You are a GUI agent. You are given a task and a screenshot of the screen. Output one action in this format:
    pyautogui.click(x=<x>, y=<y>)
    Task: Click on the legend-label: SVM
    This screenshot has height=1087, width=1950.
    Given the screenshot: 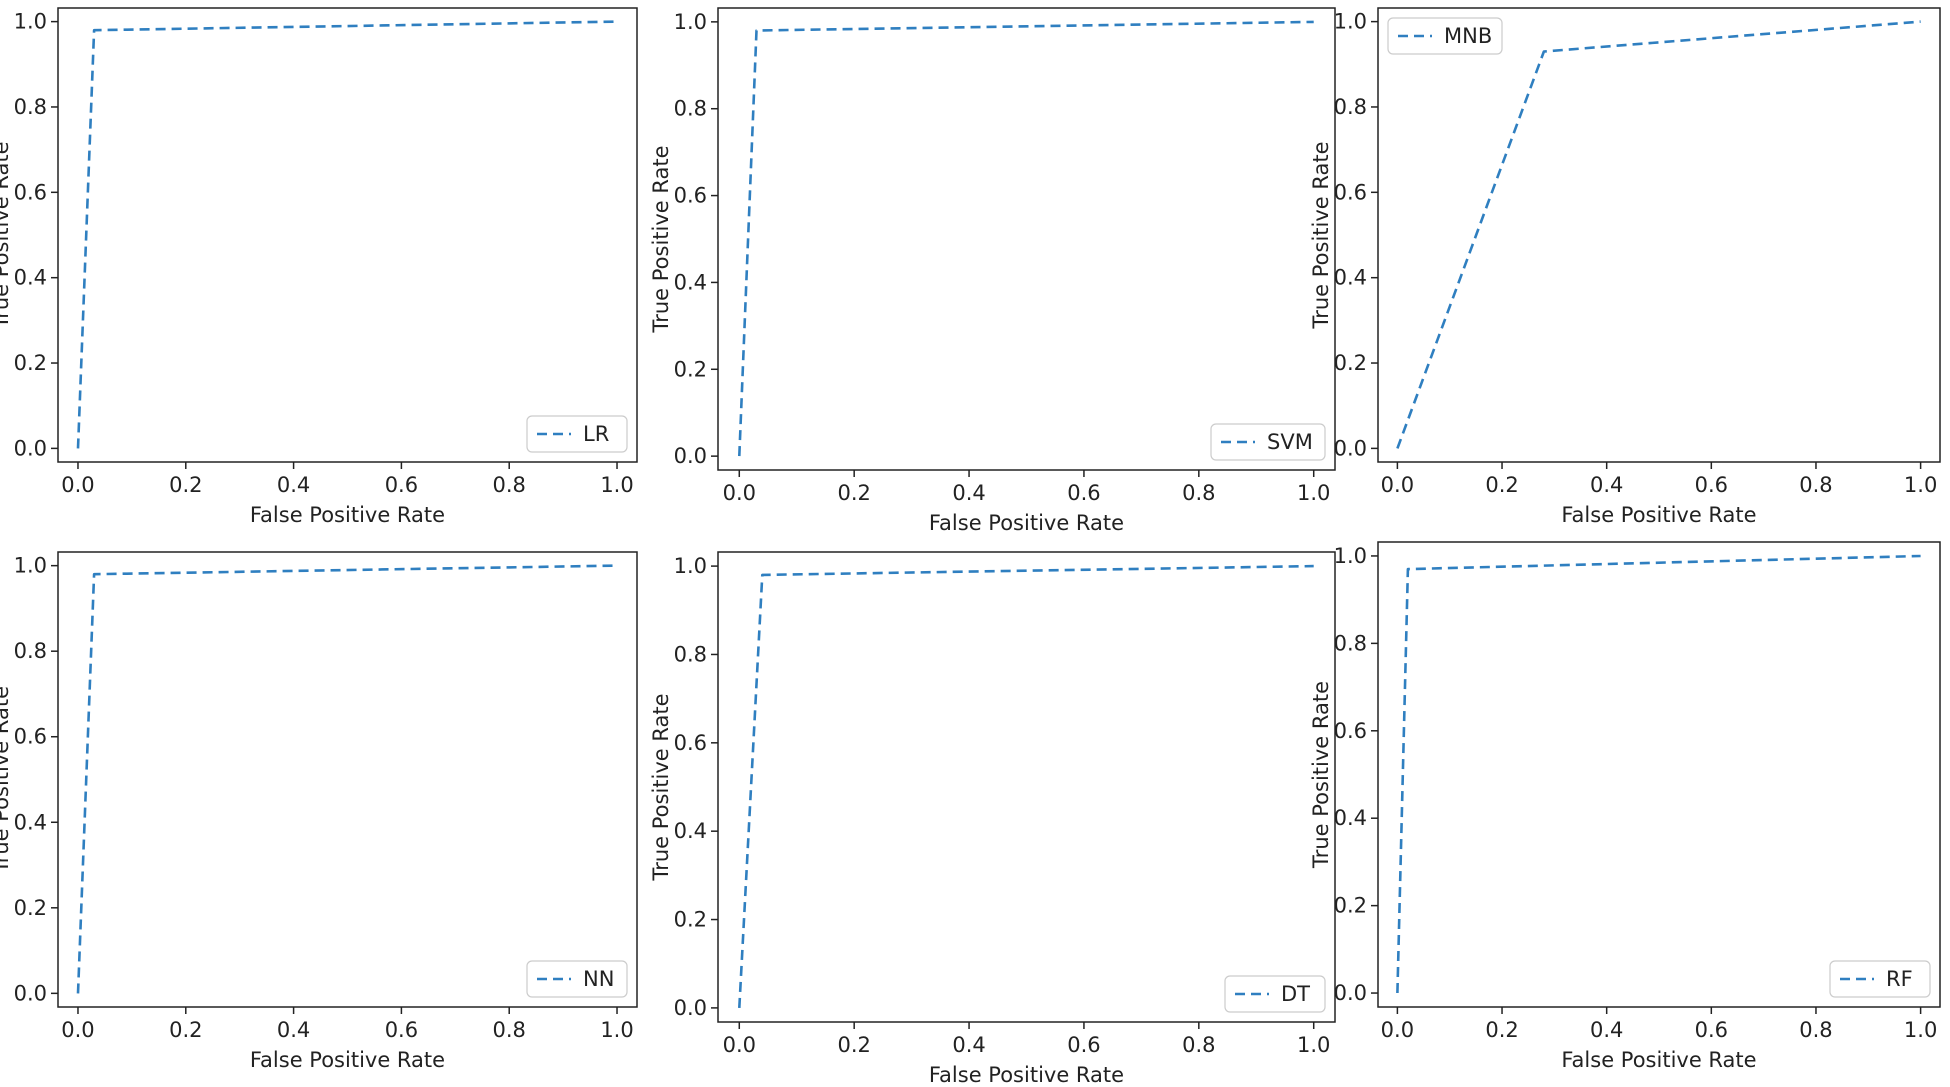 What is the action you would take?
    pyautogui.click(x=1290, y=442)
    